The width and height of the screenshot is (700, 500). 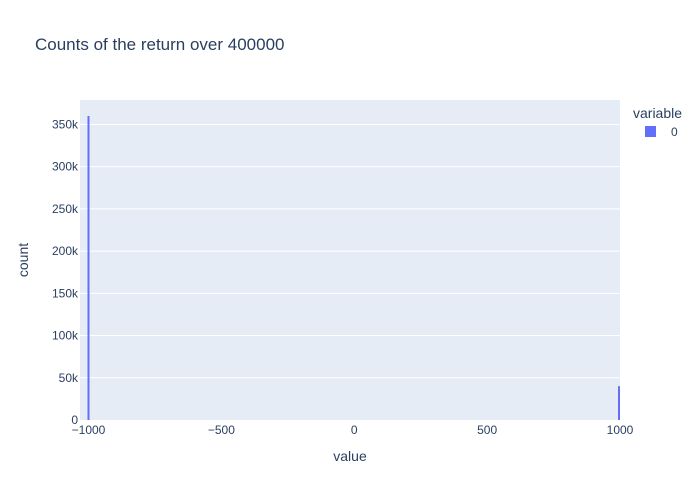 What do you see at coordinates (23, 260) in the screenshot?
I see `y-axis-label: count` at bounding box center [23, 260].